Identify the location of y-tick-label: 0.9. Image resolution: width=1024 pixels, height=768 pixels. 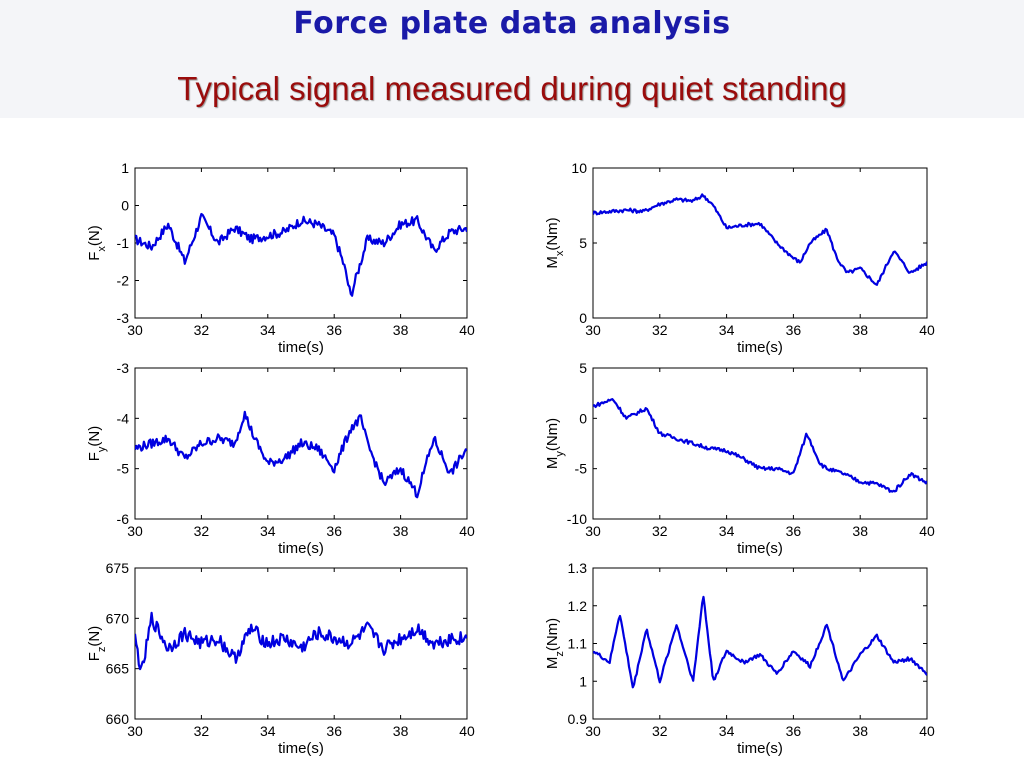
(578, 719).